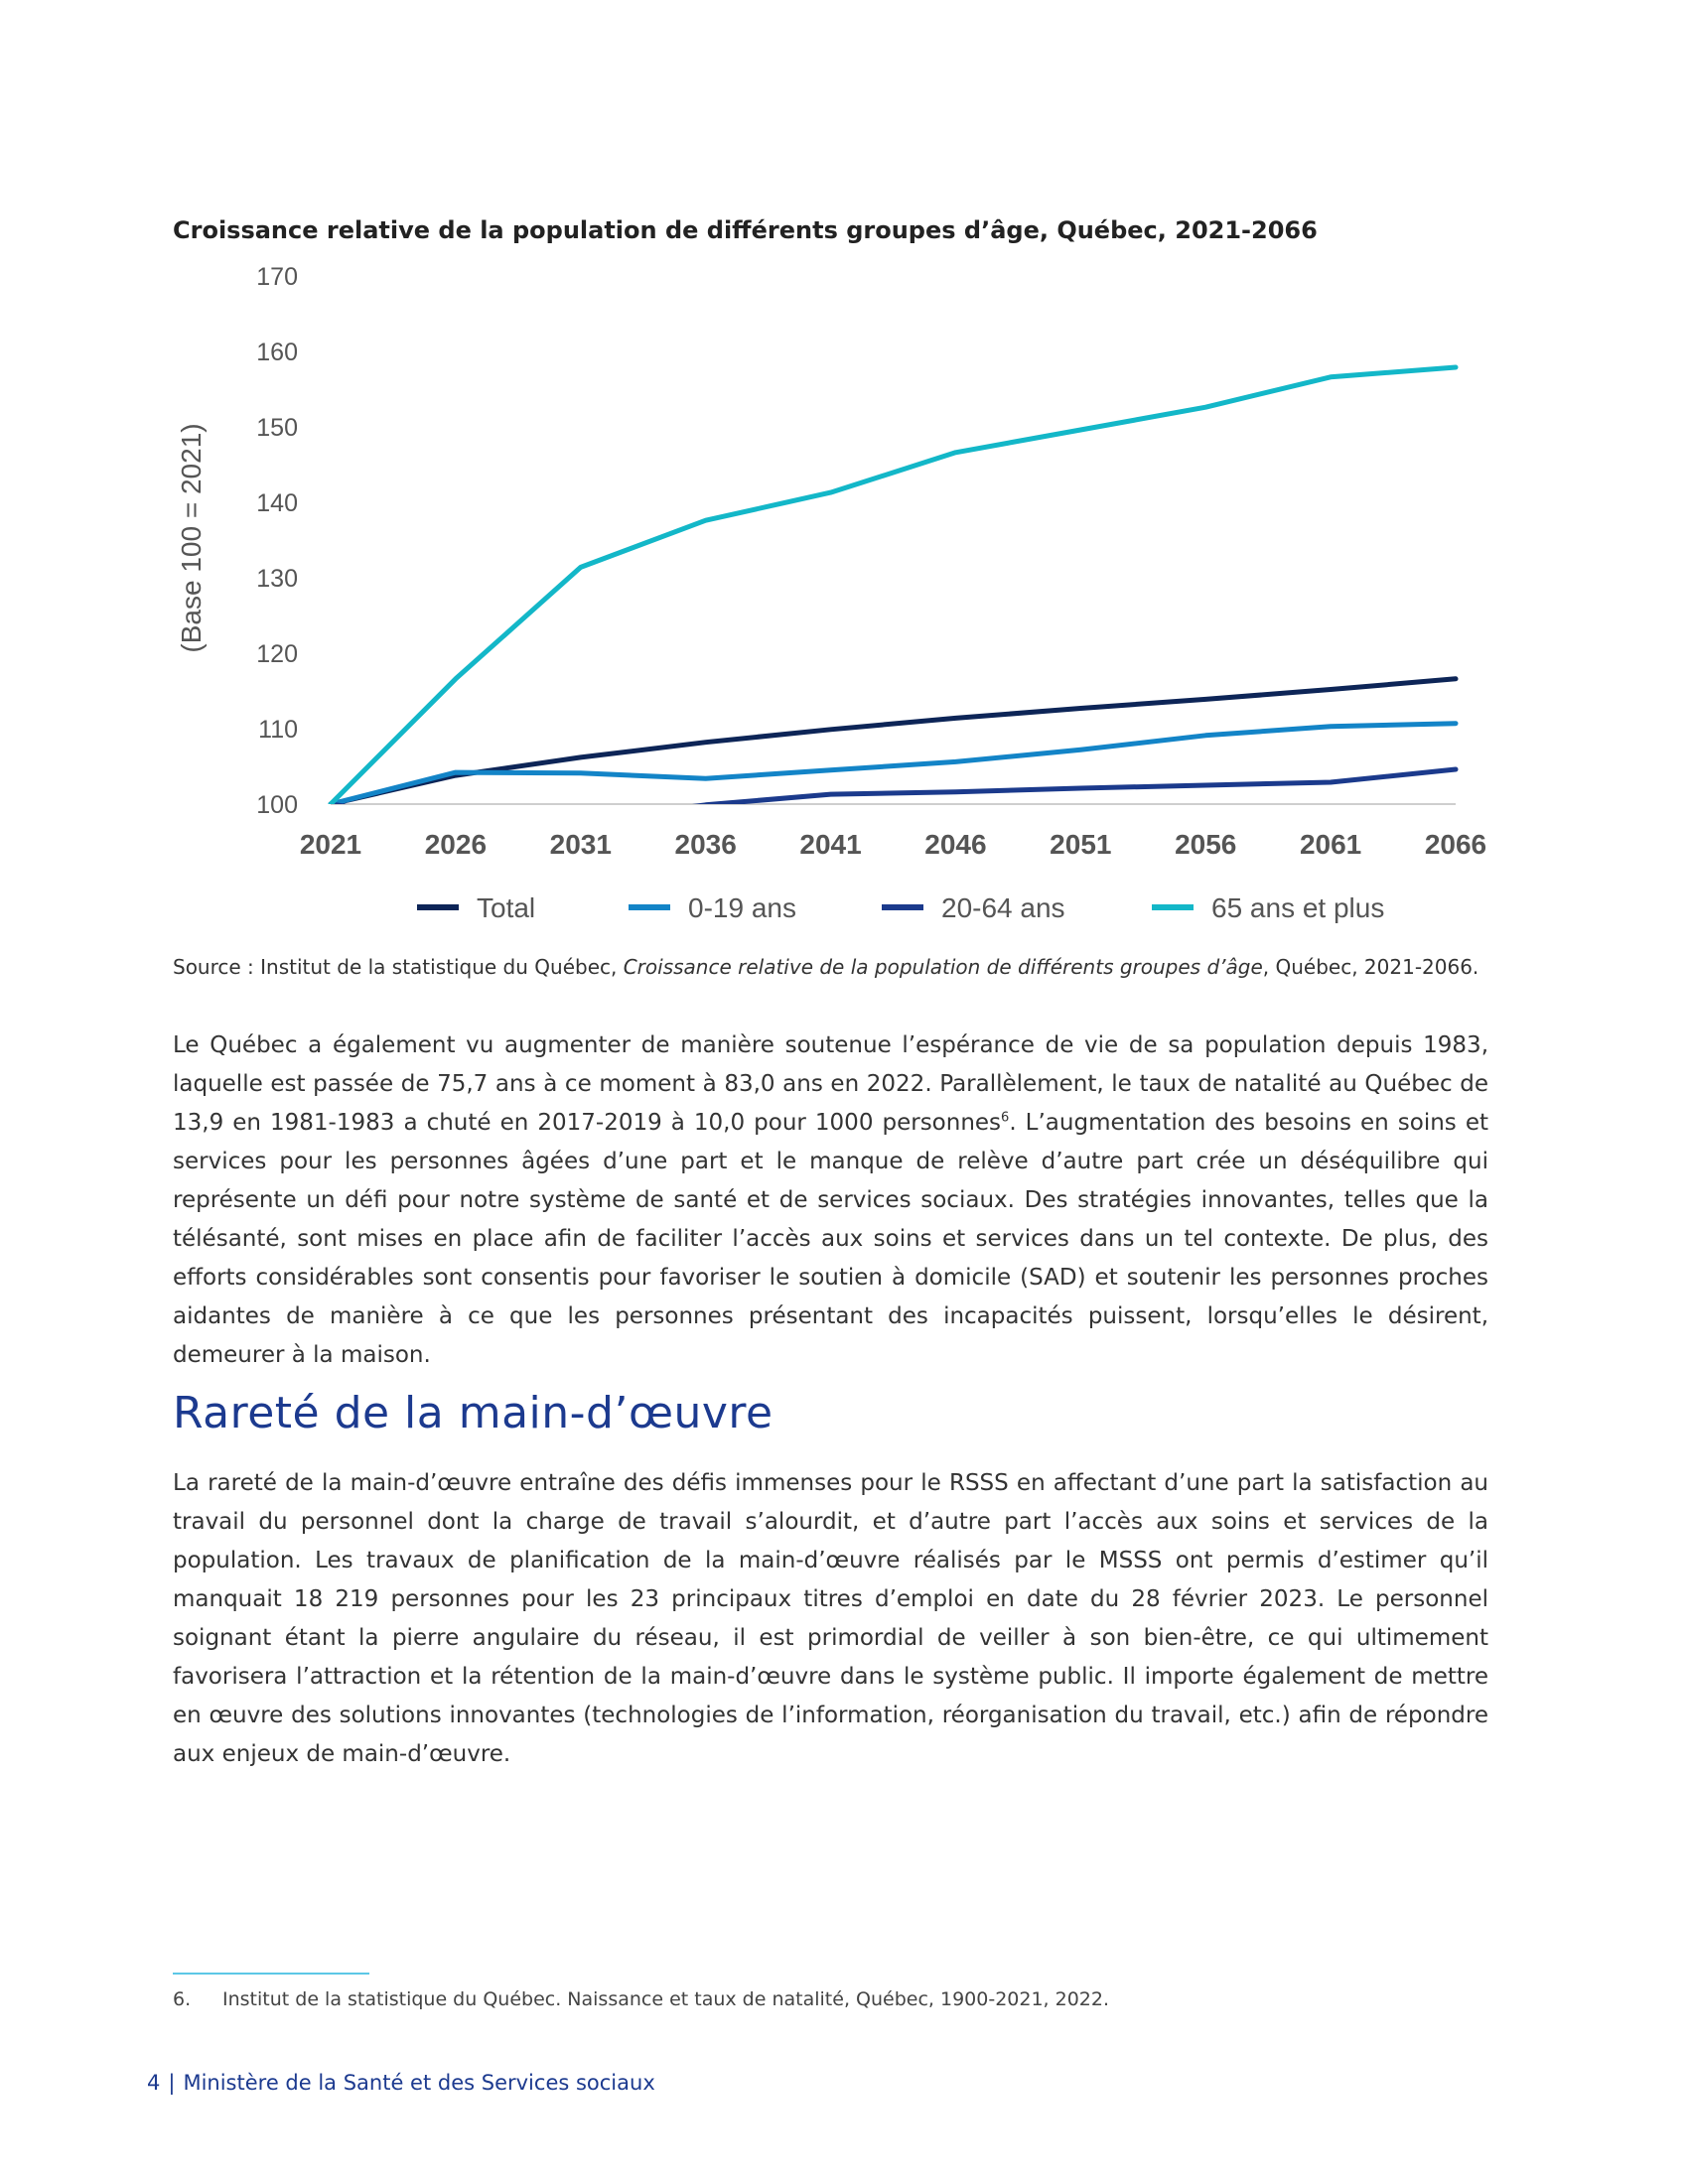 The width and height of the screenshot is (1688, 2184). I want to click on page-number: 4, so click(154, 2083).